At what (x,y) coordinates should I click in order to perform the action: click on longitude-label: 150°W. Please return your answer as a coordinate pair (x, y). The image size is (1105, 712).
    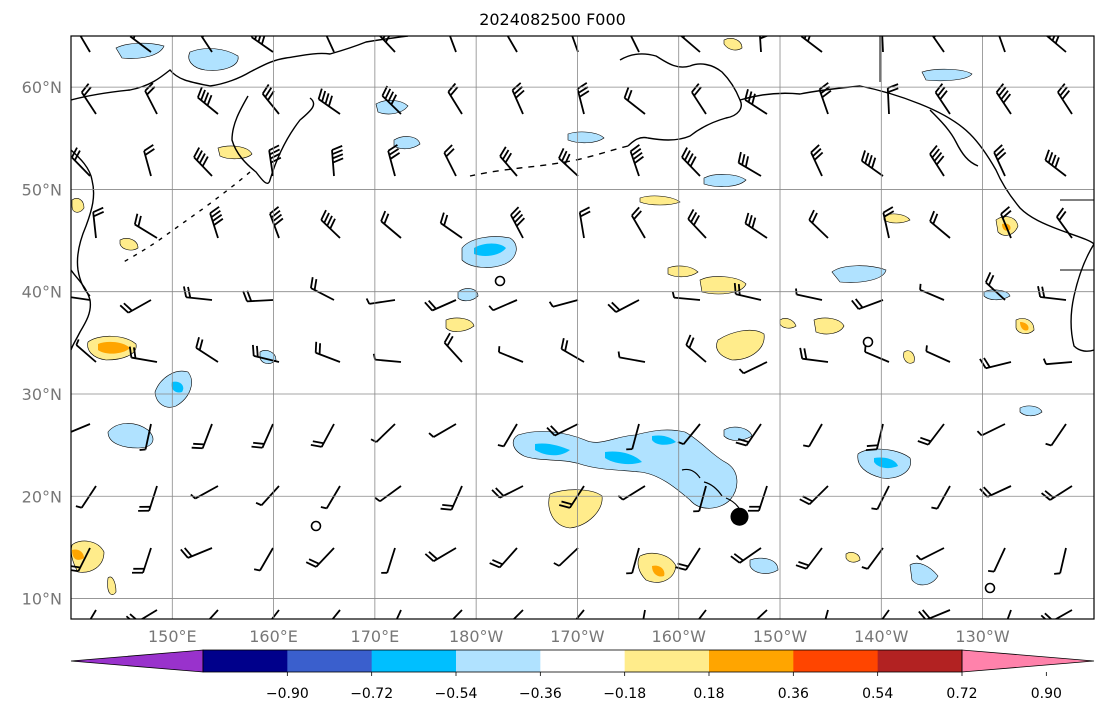
    Looking at the image, I should click on (780, 636).